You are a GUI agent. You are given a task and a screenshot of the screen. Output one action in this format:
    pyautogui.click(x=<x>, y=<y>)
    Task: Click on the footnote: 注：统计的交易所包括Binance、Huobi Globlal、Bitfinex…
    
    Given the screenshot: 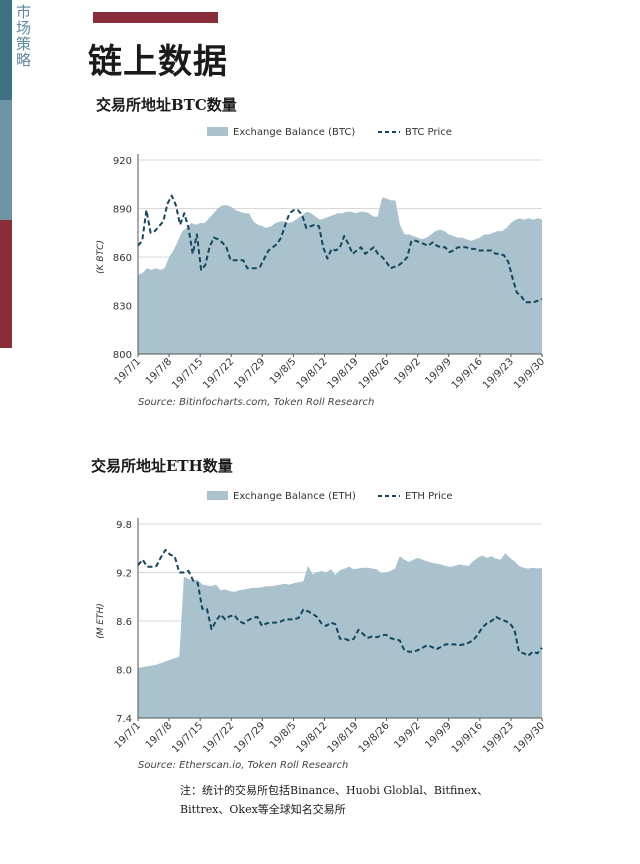 What is the action you would take?
    pyautogui.click(x=350, y=800)
    